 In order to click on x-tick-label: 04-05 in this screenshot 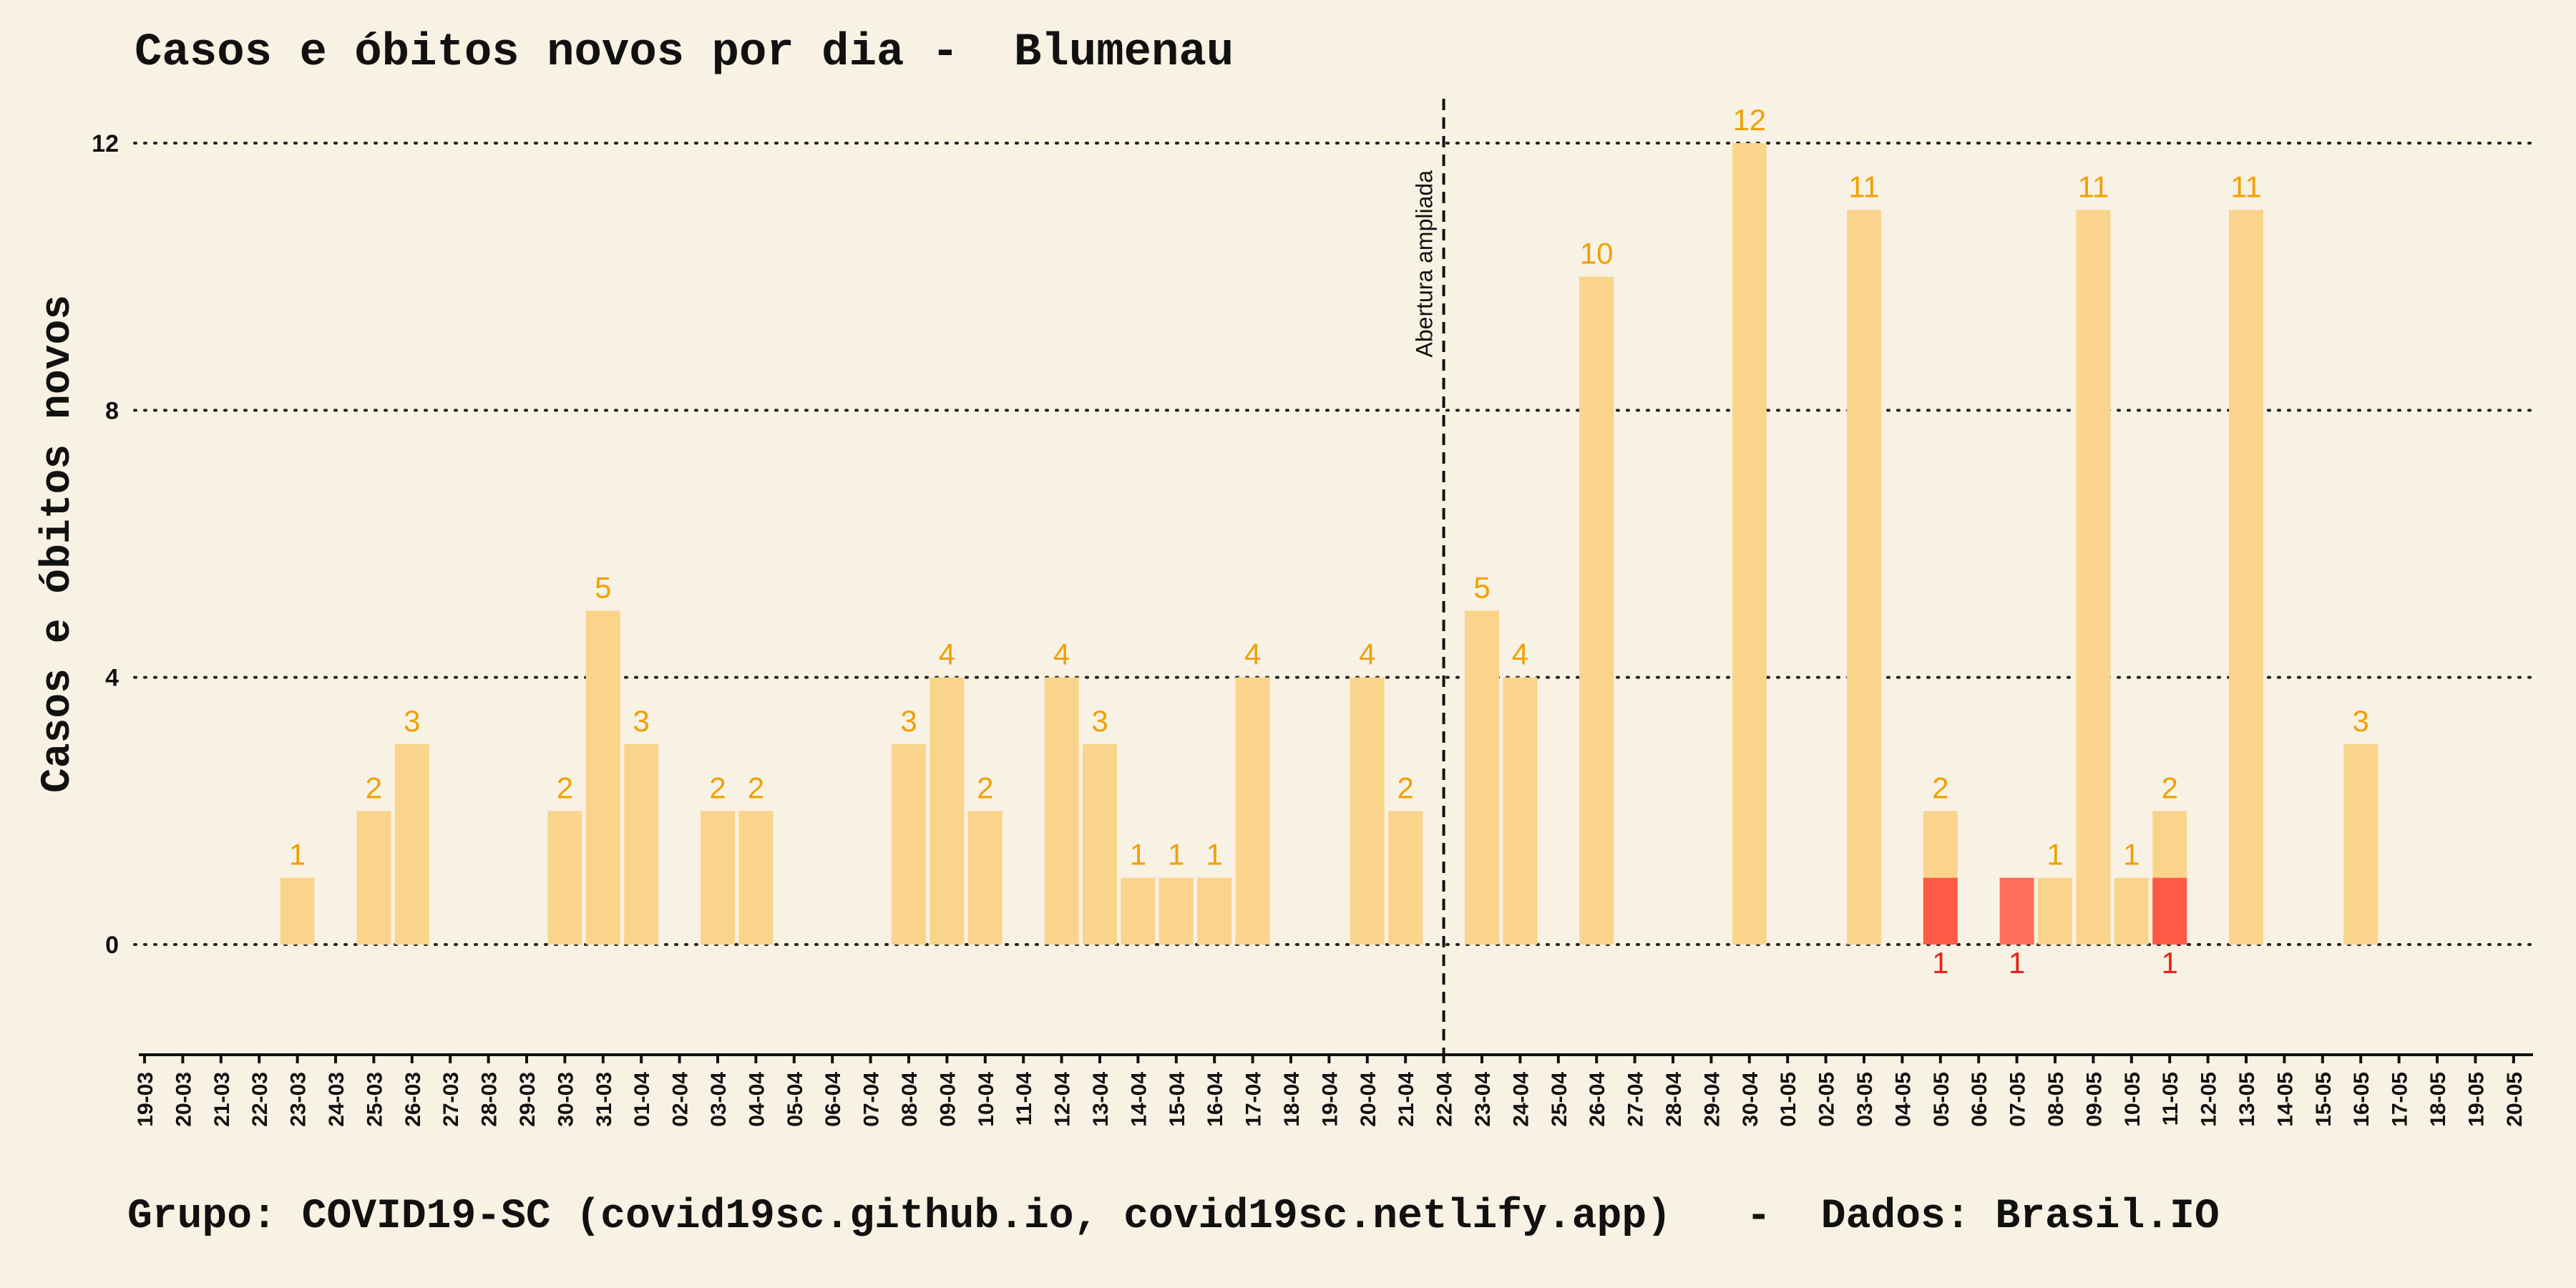, I will do `click(1903, 1099)`.